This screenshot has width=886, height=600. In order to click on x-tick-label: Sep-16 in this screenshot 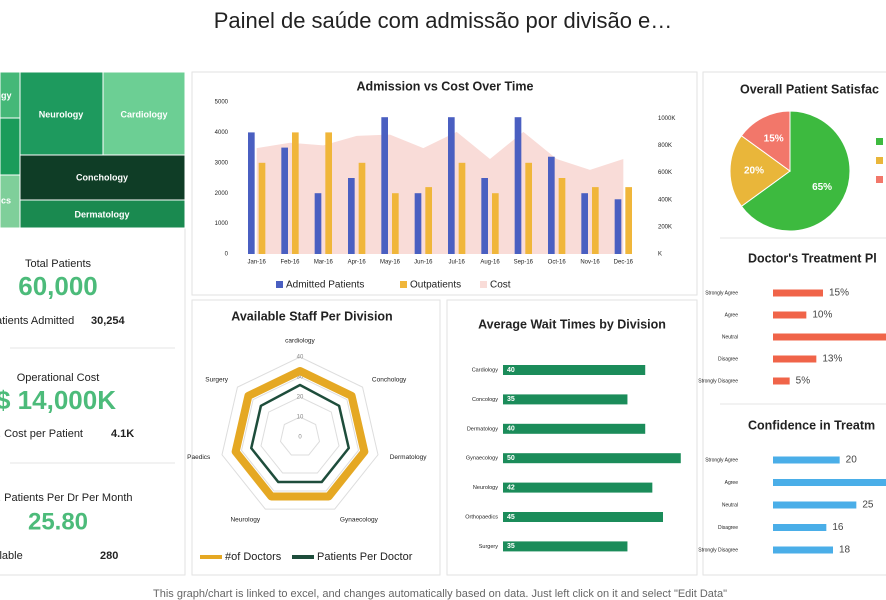, I will do `click(524, 263)`.